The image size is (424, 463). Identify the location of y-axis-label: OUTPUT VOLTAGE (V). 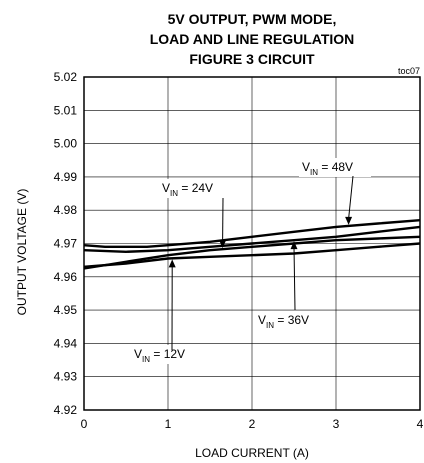
(22, 252).